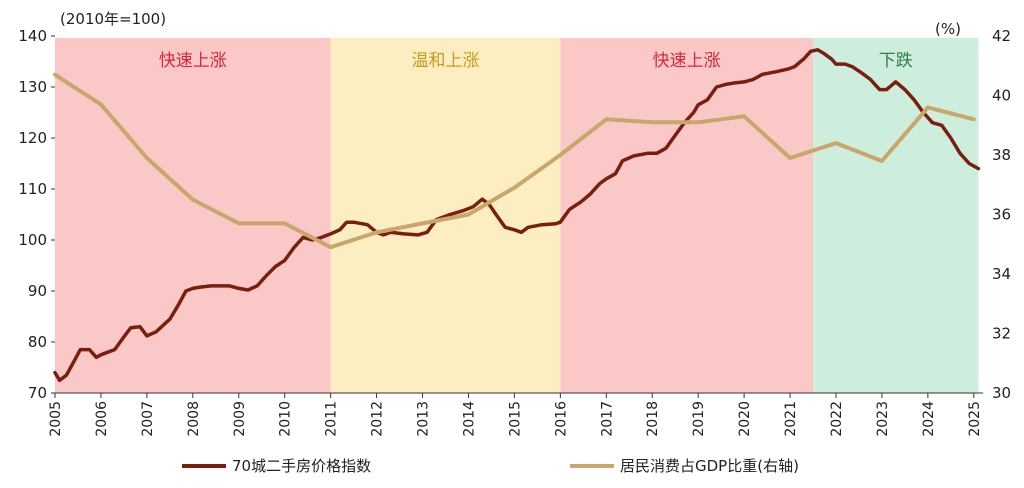  Describe the element at coordinates (32, 138) in the screenshot. I see `left-tick-label-120: 120` at that location.